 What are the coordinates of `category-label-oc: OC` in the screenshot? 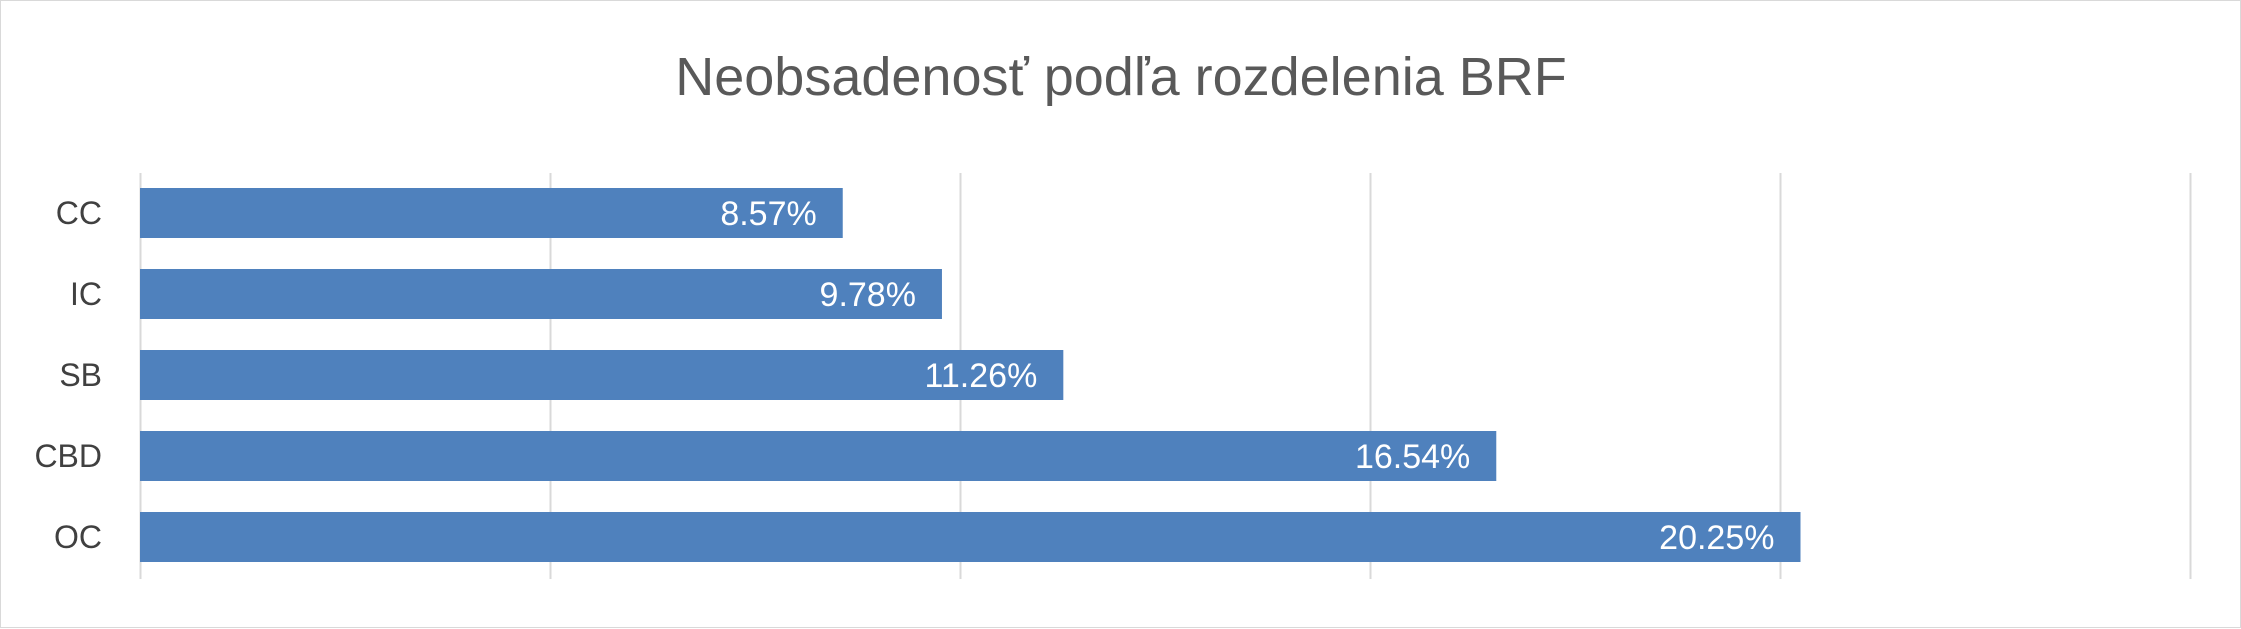 It's located at (78, 537).